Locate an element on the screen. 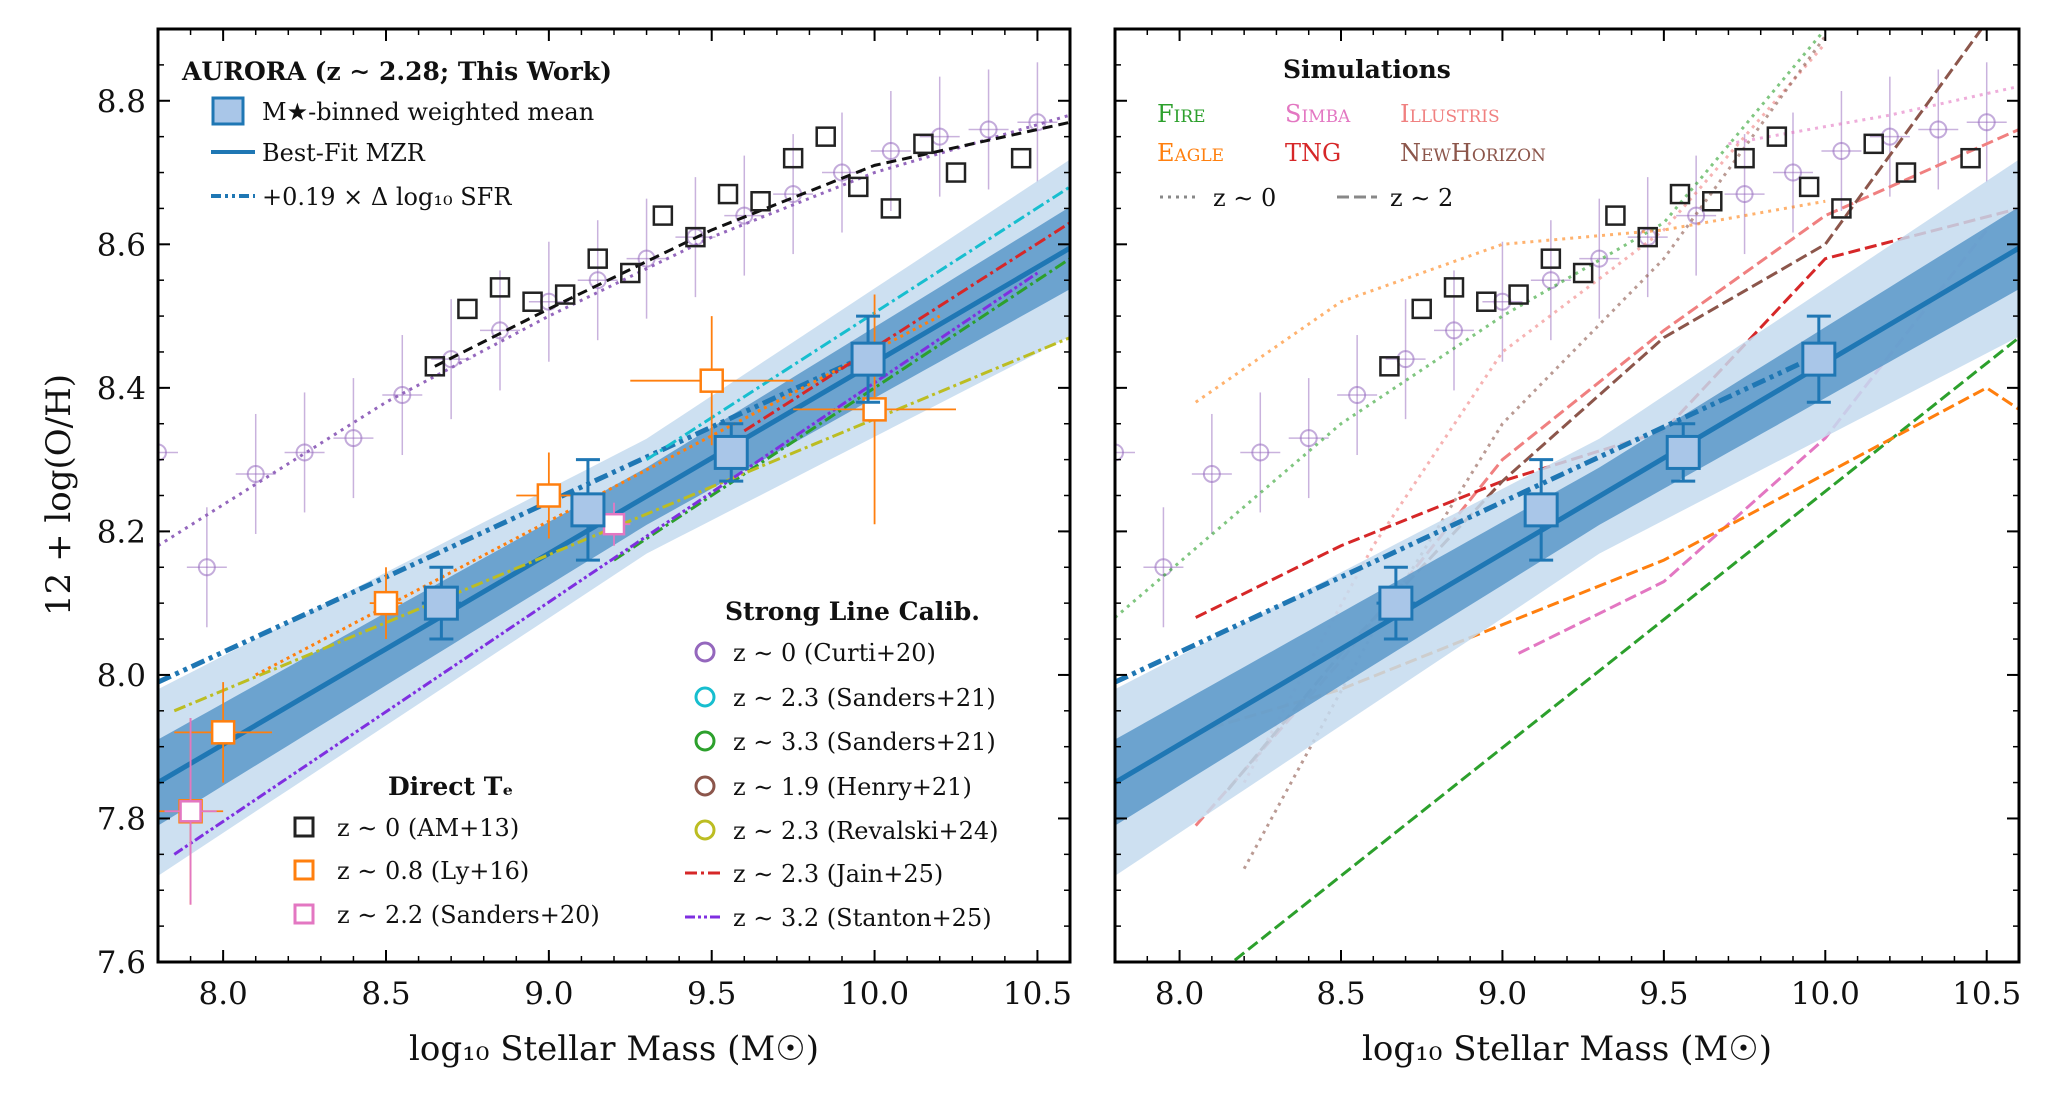 The image size is (2050, 1093). left-sfr-shift-line is located at coordinates (517, 517).